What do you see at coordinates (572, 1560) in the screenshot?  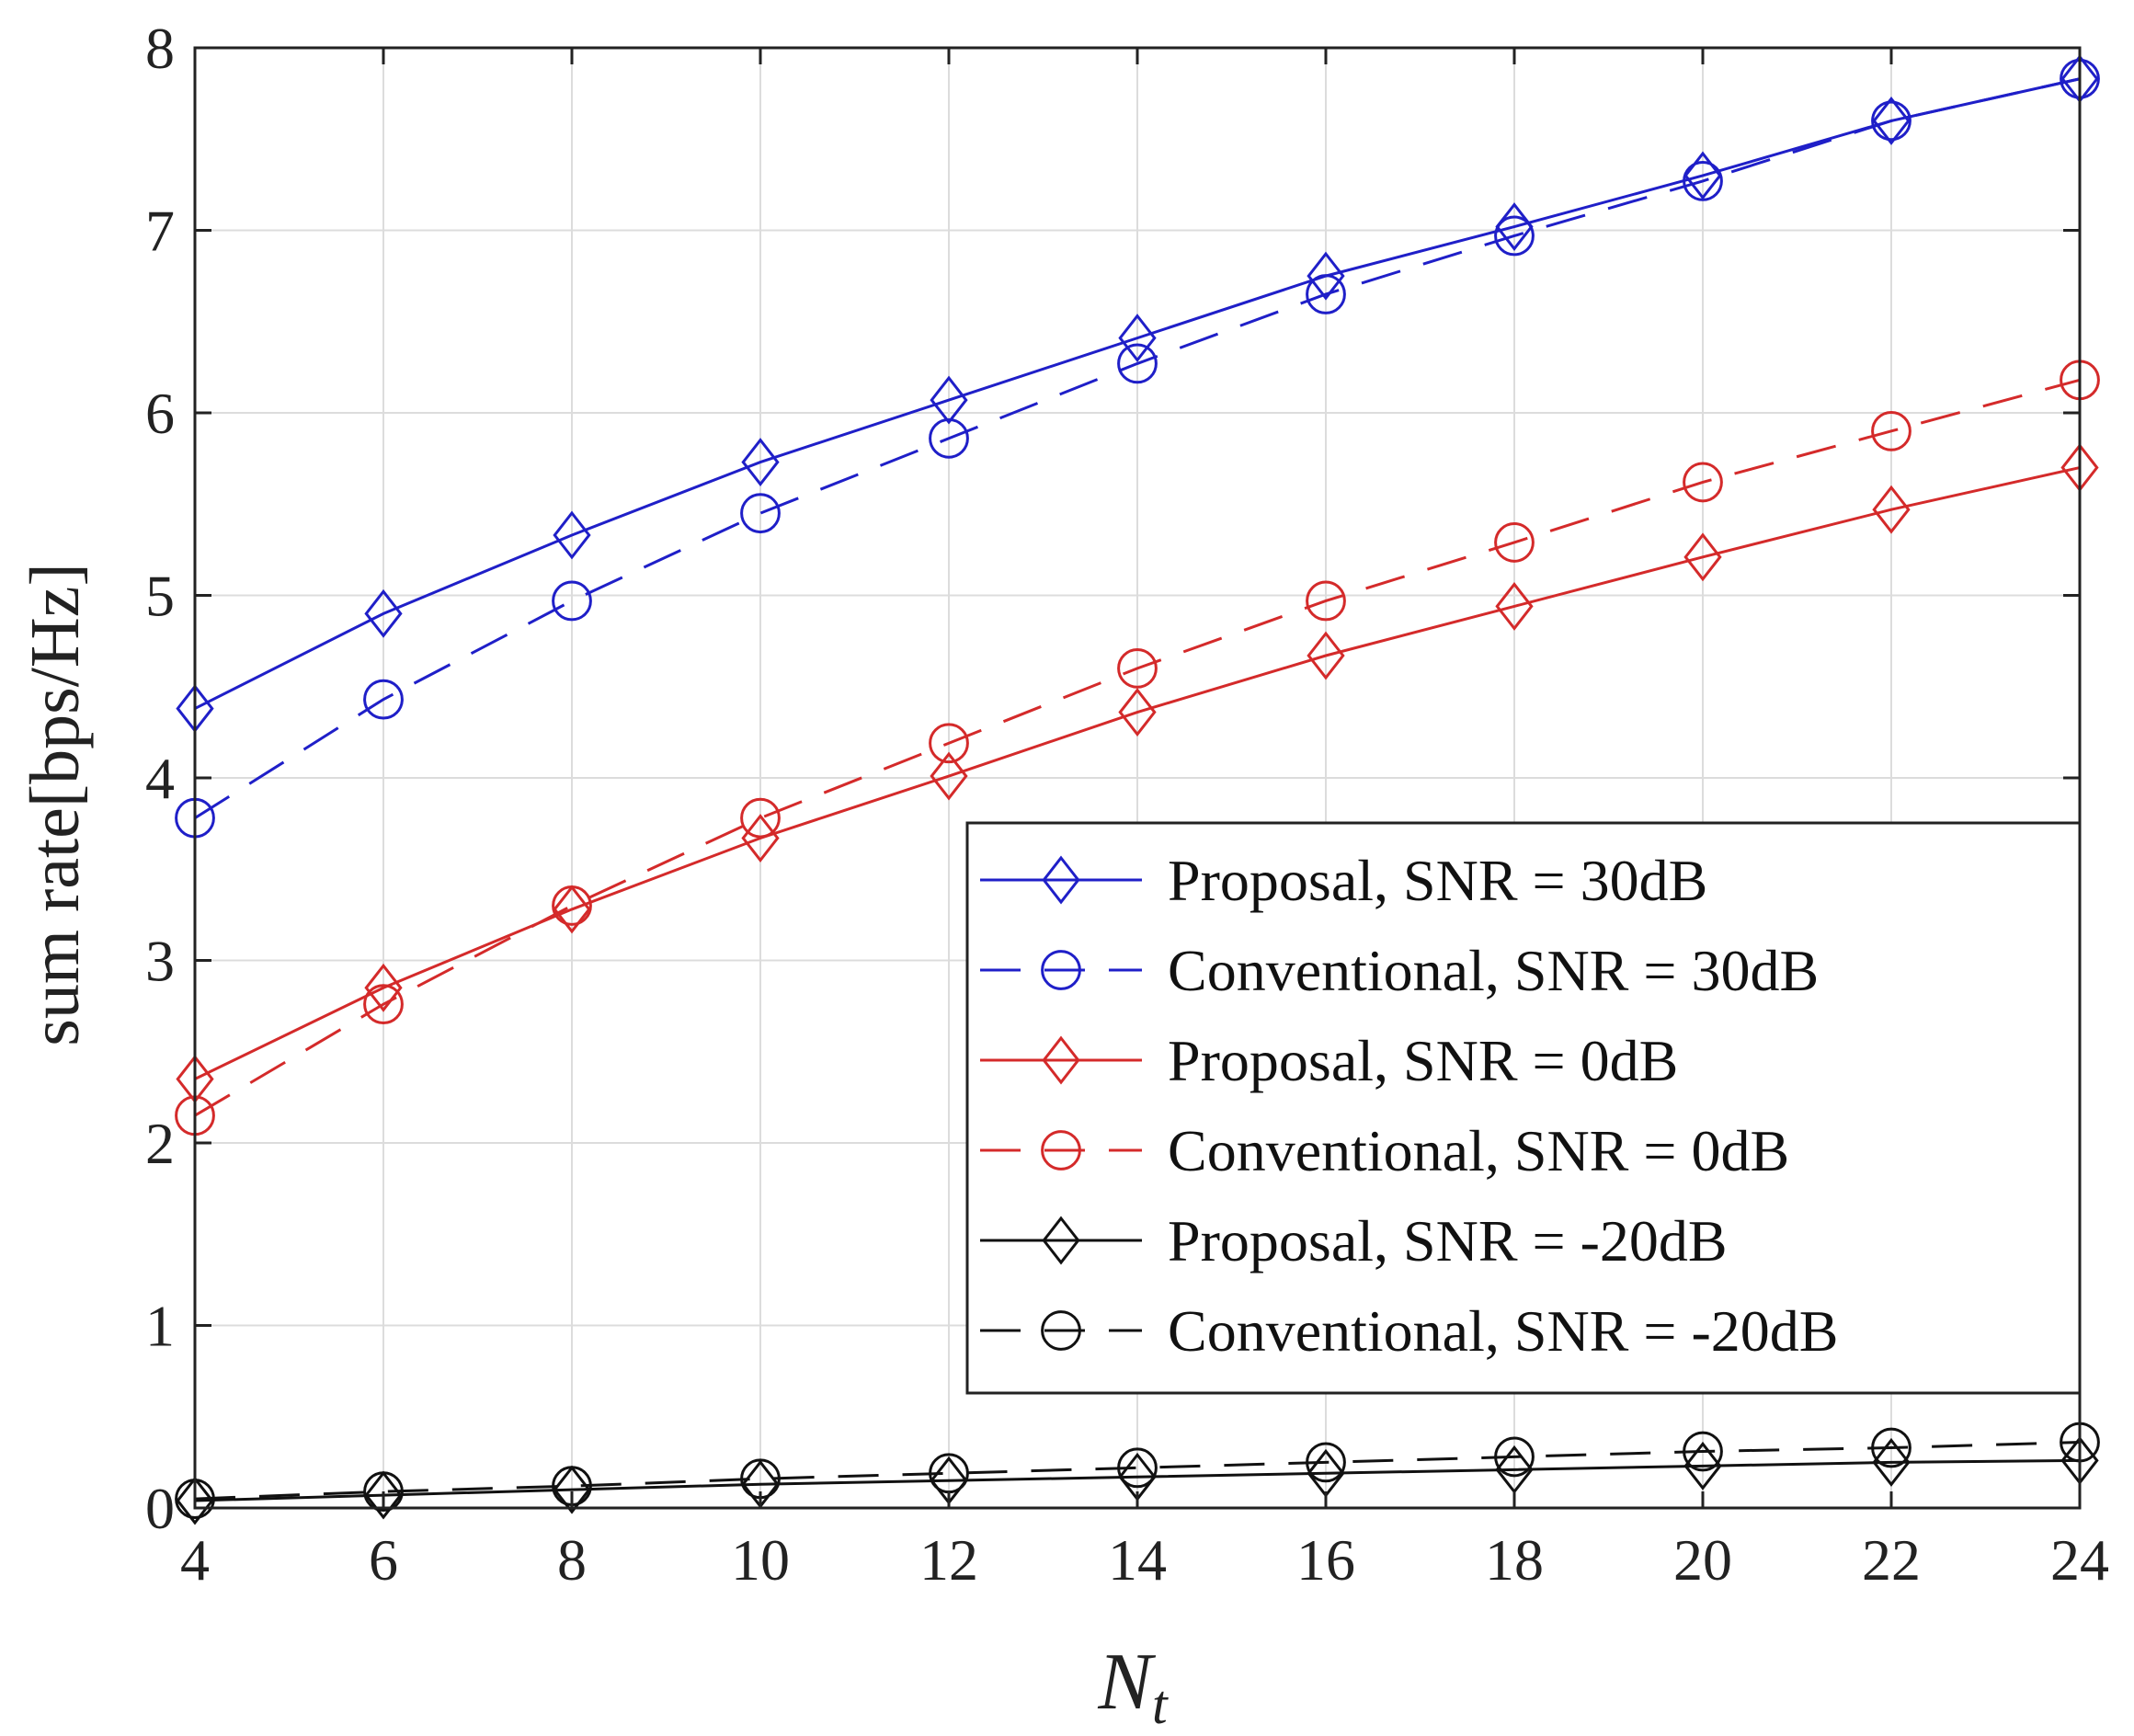 I see `x-tick-label: 8` at bounding box center [572, 1560].